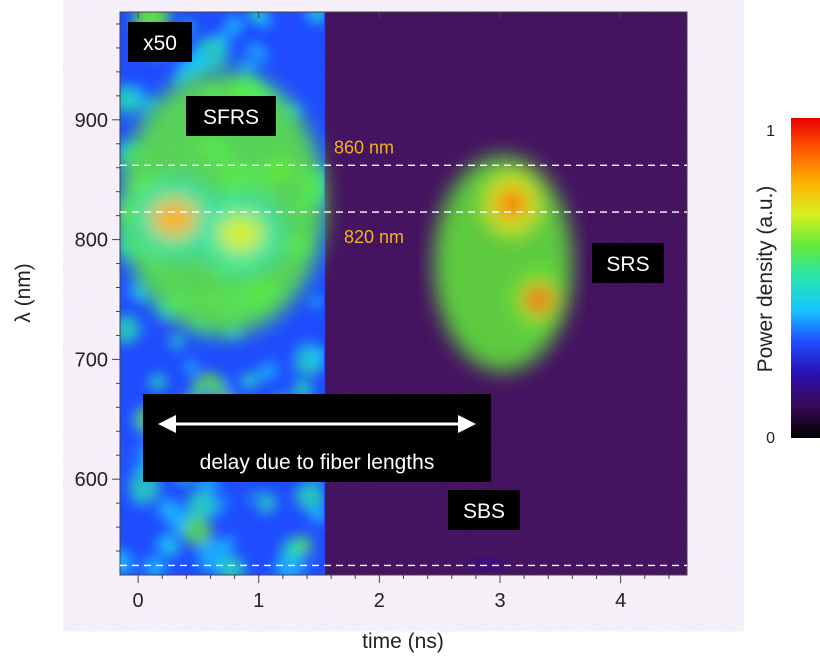  Describe the element at coordinates (503, 263) in the screenshot. I see `feature-srs` at that location.